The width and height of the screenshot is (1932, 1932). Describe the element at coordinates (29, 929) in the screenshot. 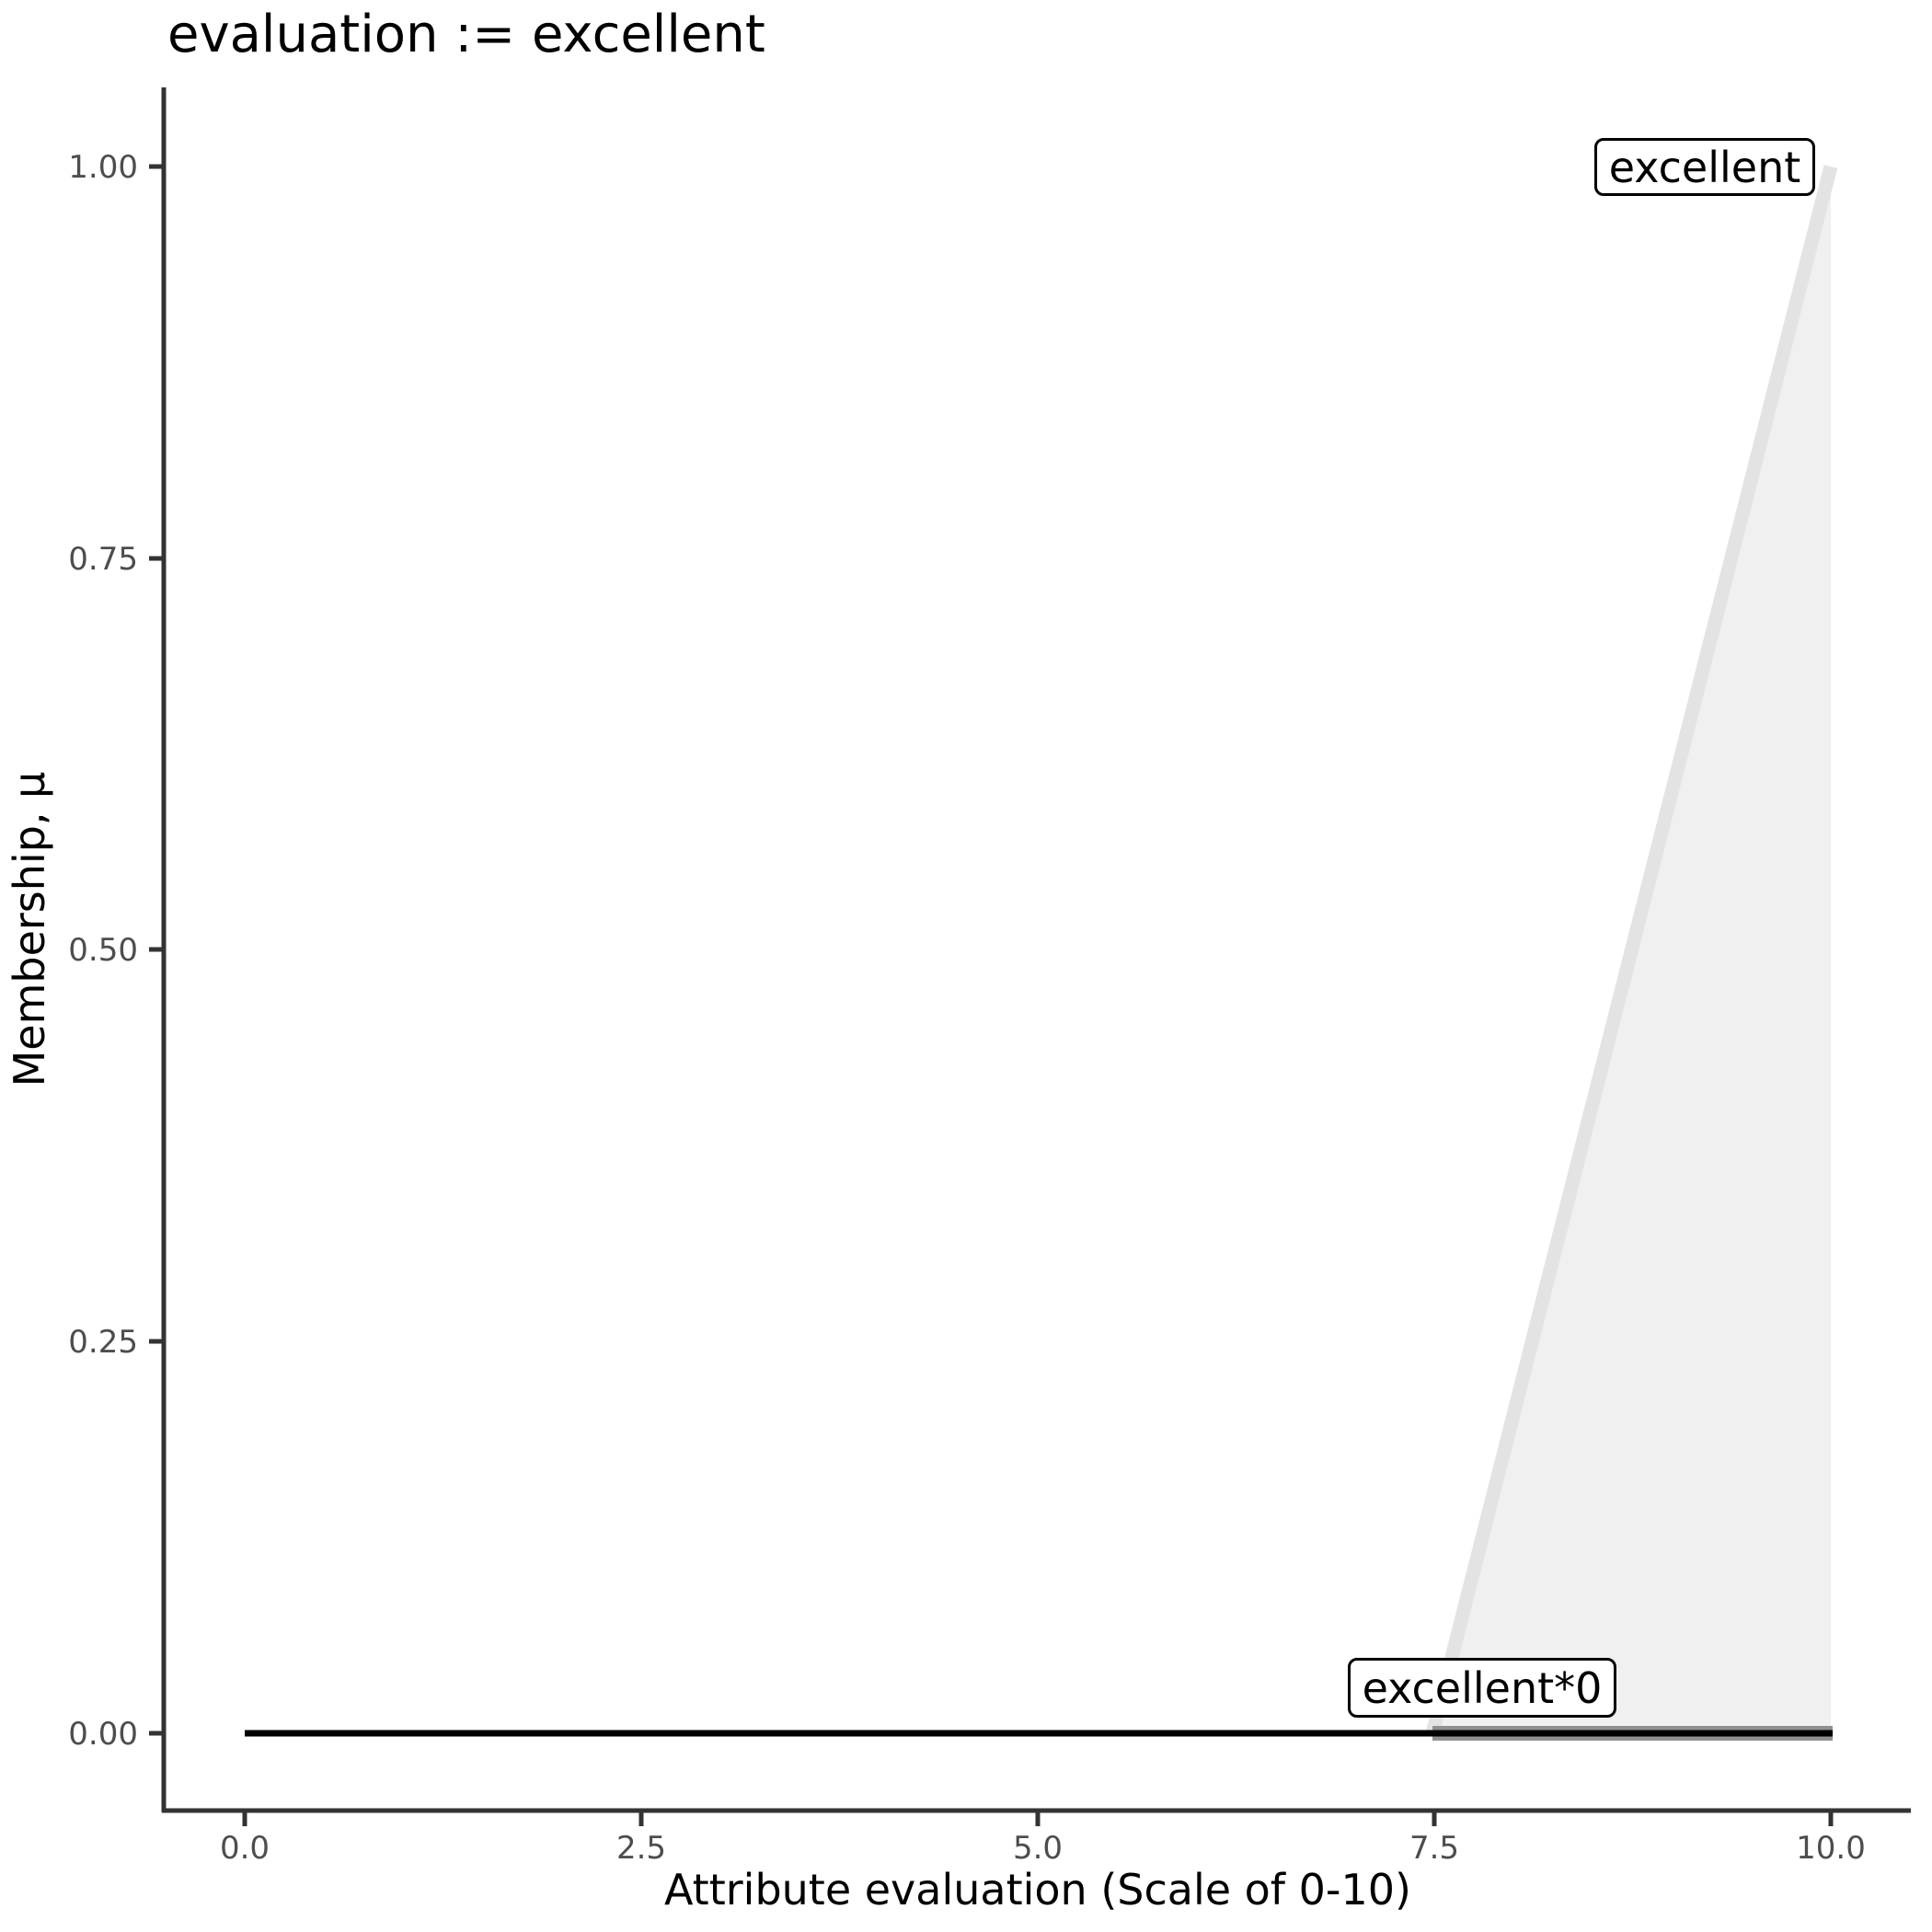

I see `y-axis-title: Membership, μ` at that location.